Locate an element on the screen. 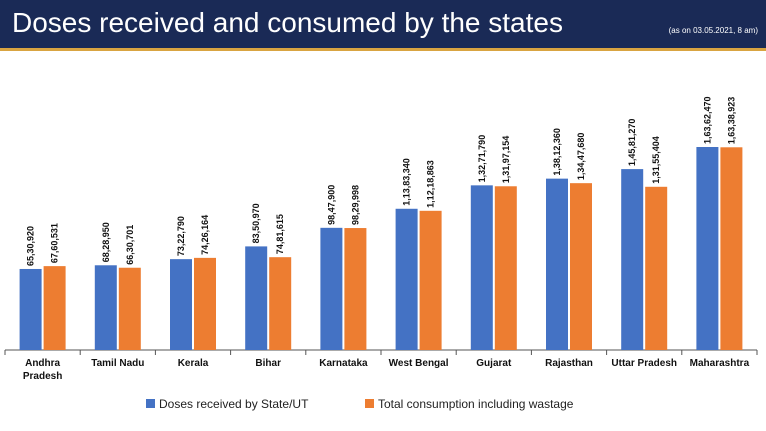  category-label: Uttar Pradesh is located at coordinates (644, 363).